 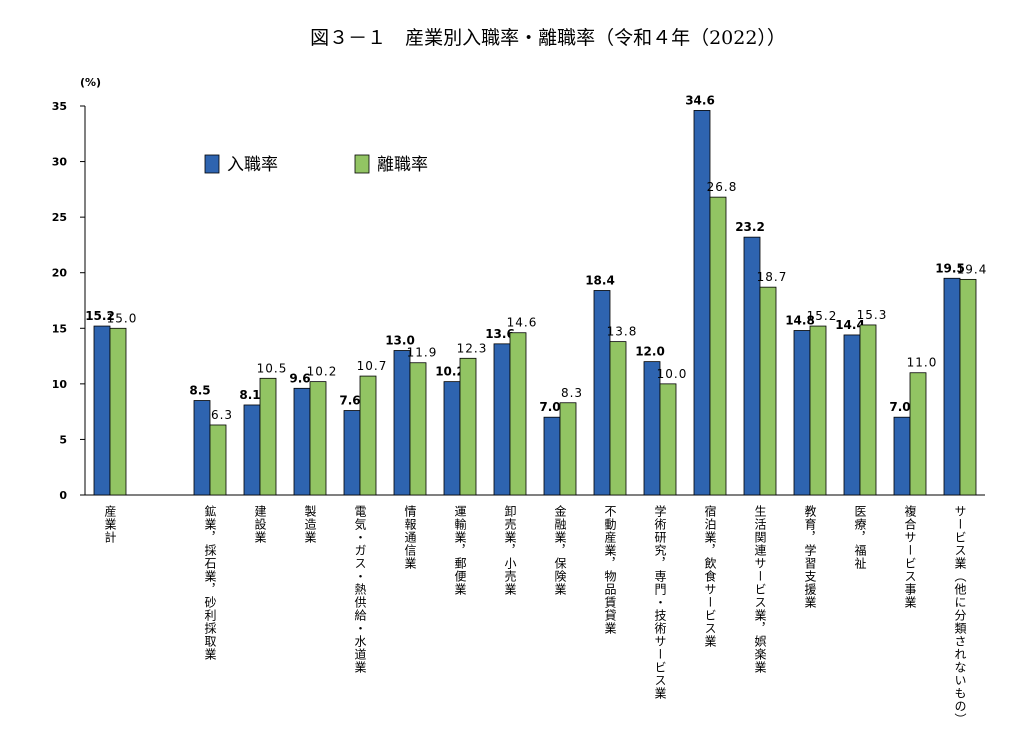 What do you see at coordinates (672, 374) in the screenshot?
I see `value-label: 10.0` at bounding box center [672, 374].